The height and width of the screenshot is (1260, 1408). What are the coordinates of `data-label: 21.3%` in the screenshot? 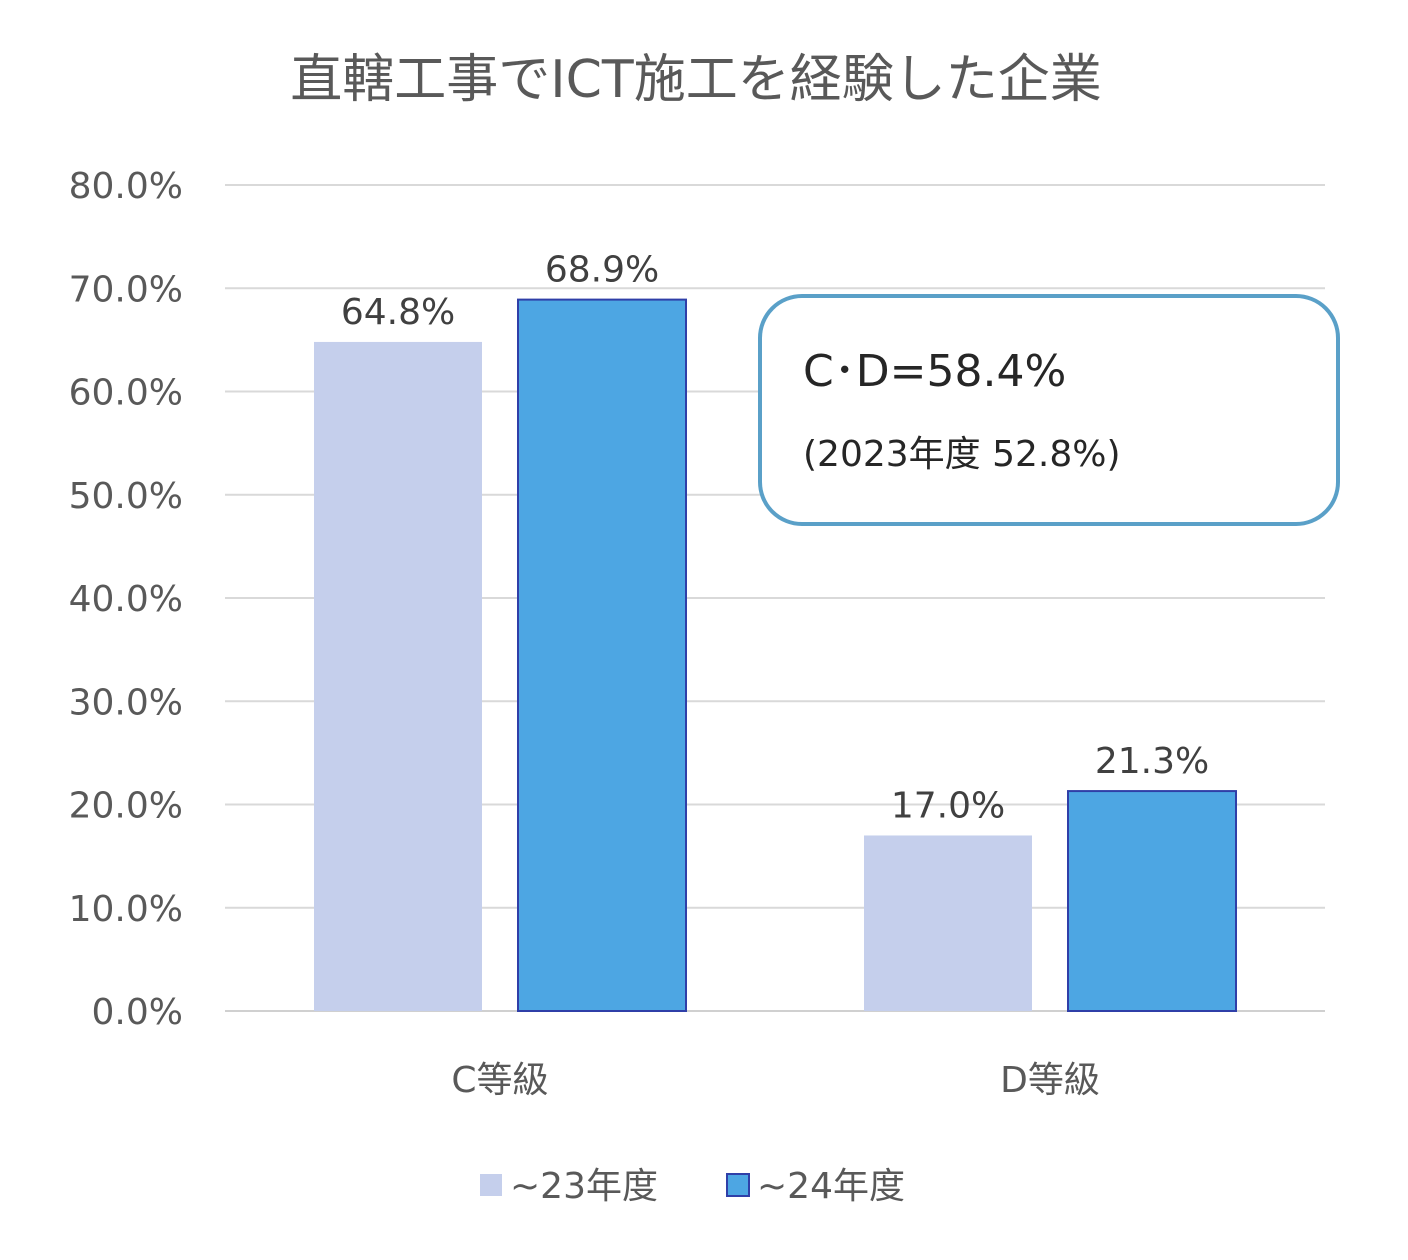 It's located at (1152, 761).